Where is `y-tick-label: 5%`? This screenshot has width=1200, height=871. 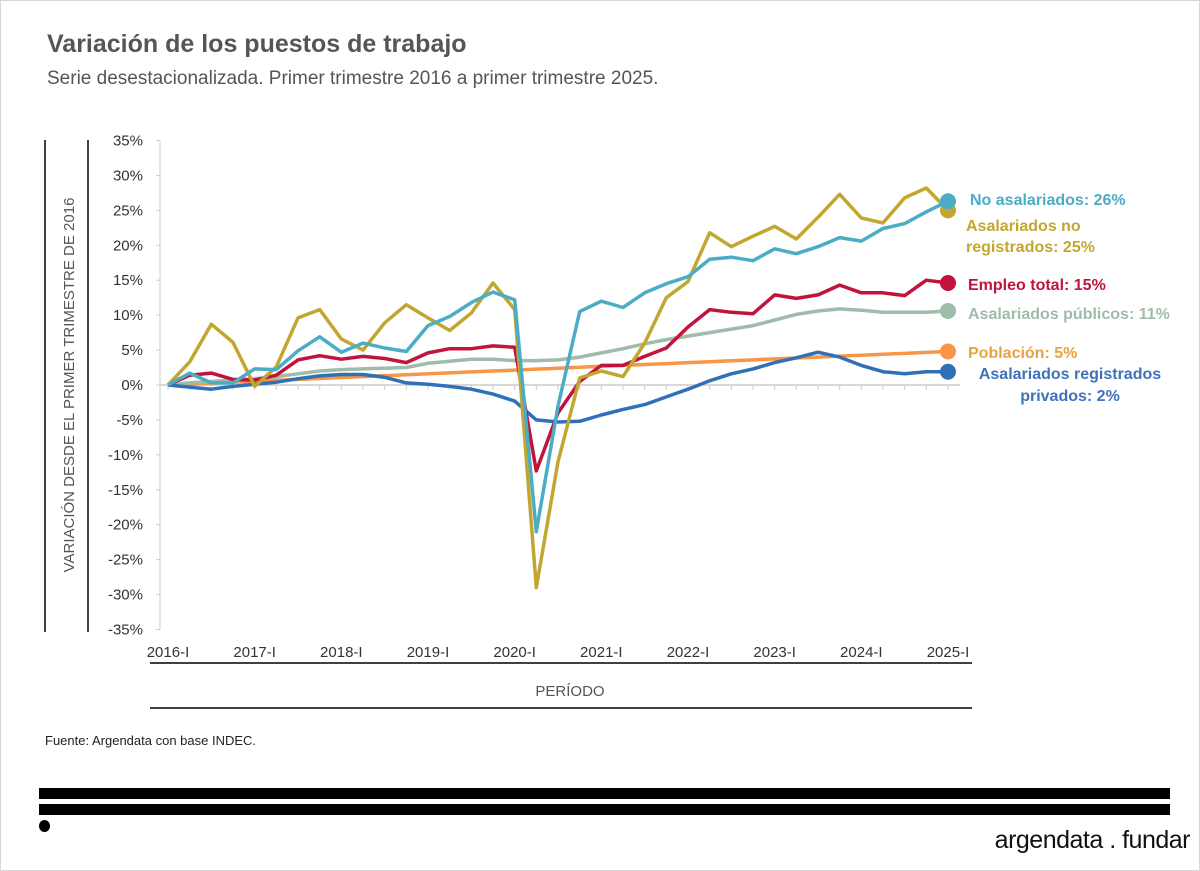
y-tick-label: 5% is located at coordinates (132, 350).